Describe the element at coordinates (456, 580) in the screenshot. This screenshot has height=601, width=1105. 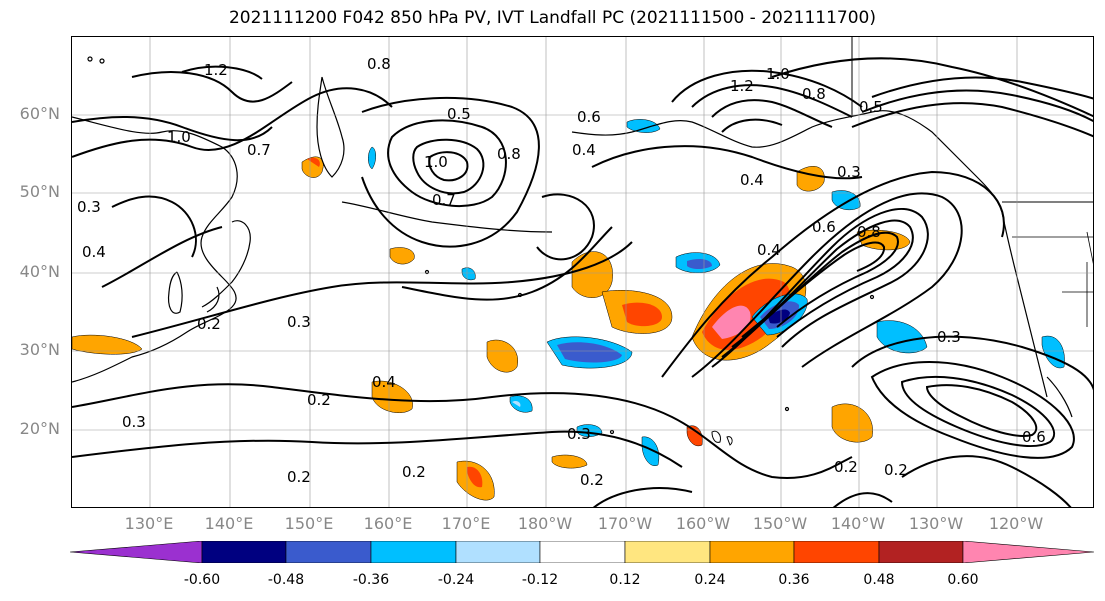
I see `colorbar-tick-label: -0.24` at that location.